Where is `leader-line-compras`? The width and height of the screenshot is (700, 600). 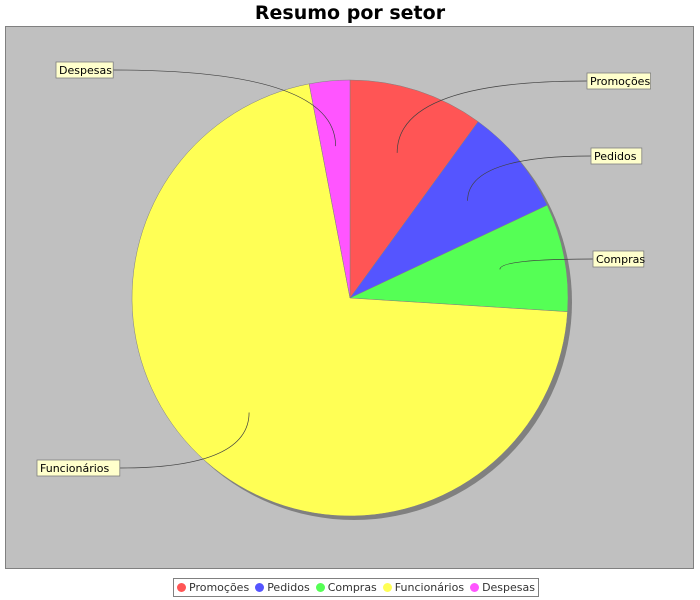
leader-line-compras is located at coordinates (546, 264).